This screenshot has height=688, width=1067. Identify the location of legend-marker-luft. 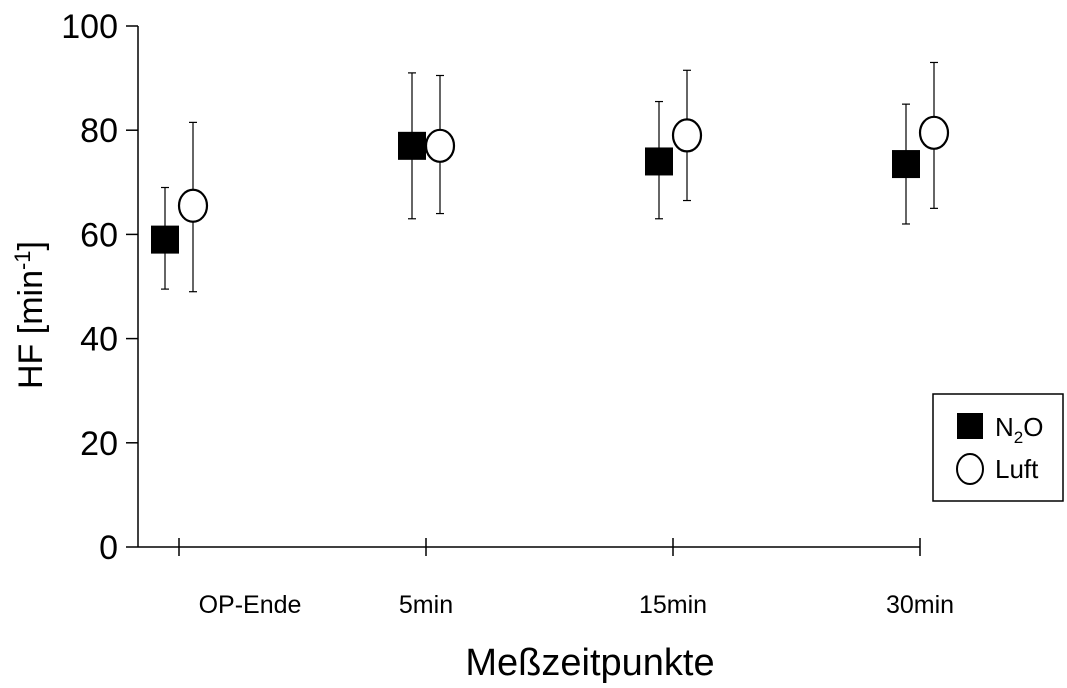
(970, 469).